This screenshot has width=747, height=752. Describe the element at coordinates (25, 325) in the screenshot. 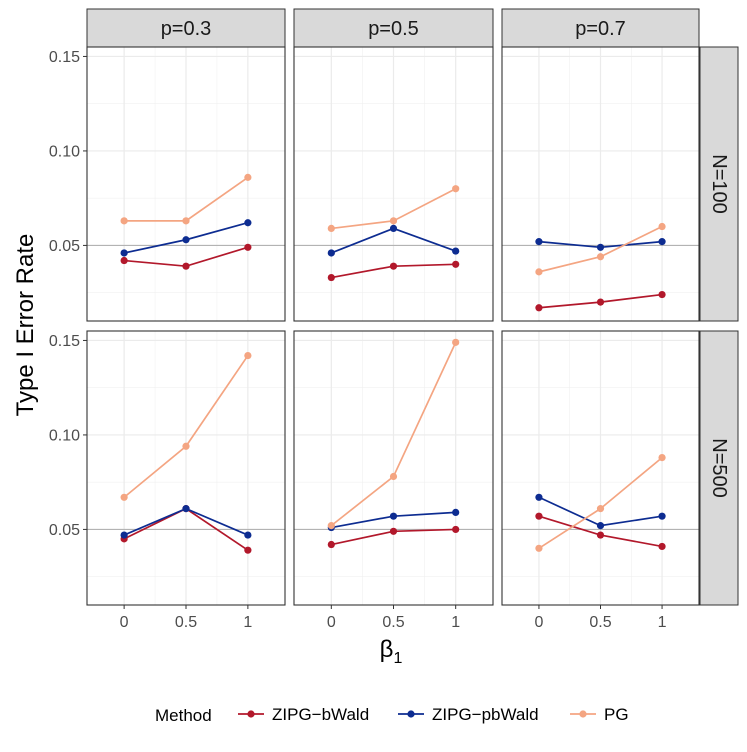

I see `y-axis-title: Type I Error Rate` at that location.